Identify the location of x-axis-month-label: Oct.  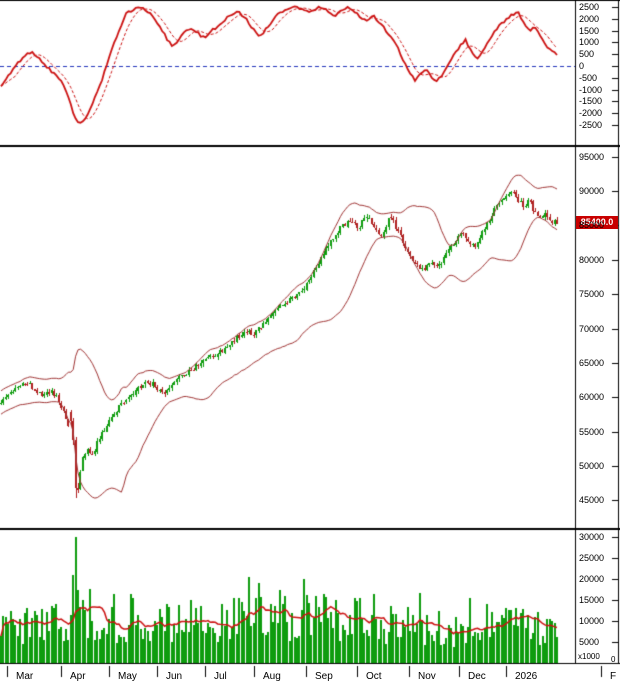
(374, 676).